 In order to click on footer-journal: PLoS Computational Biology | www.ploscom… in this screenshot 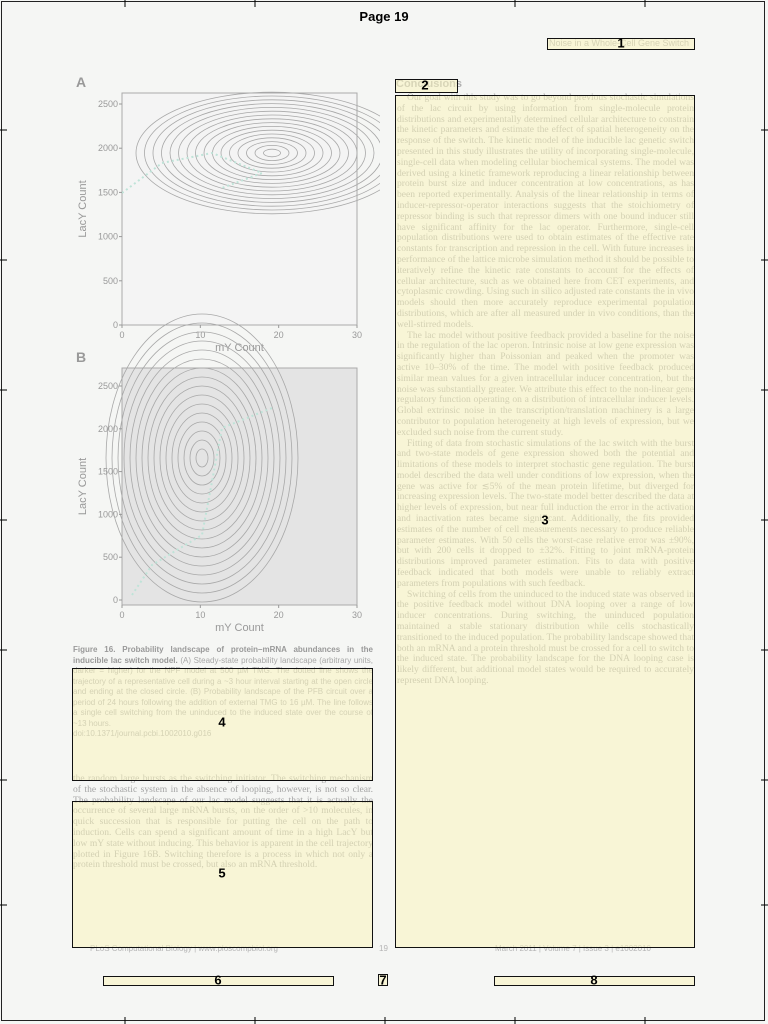, I will do `click(184, 948)`.